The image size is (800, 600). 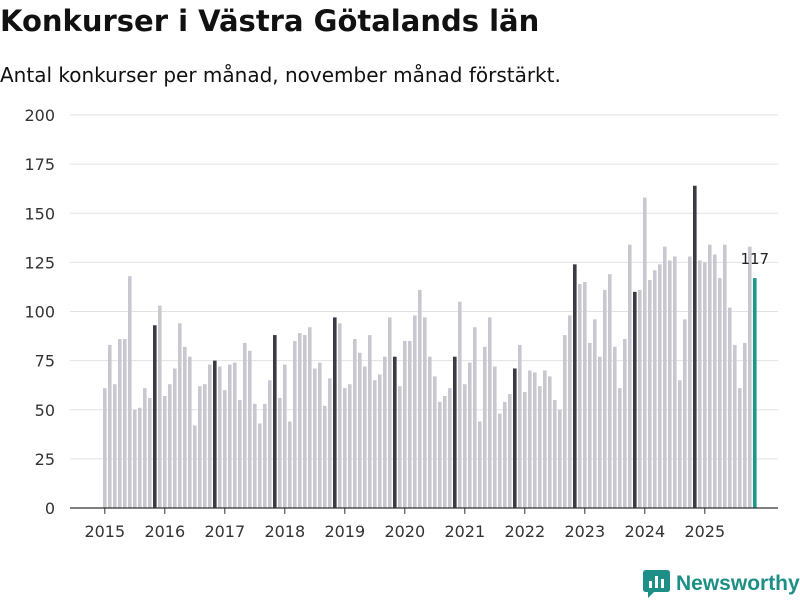 I want to click on x-tick-label: 2017, so click(x=224, y=531).